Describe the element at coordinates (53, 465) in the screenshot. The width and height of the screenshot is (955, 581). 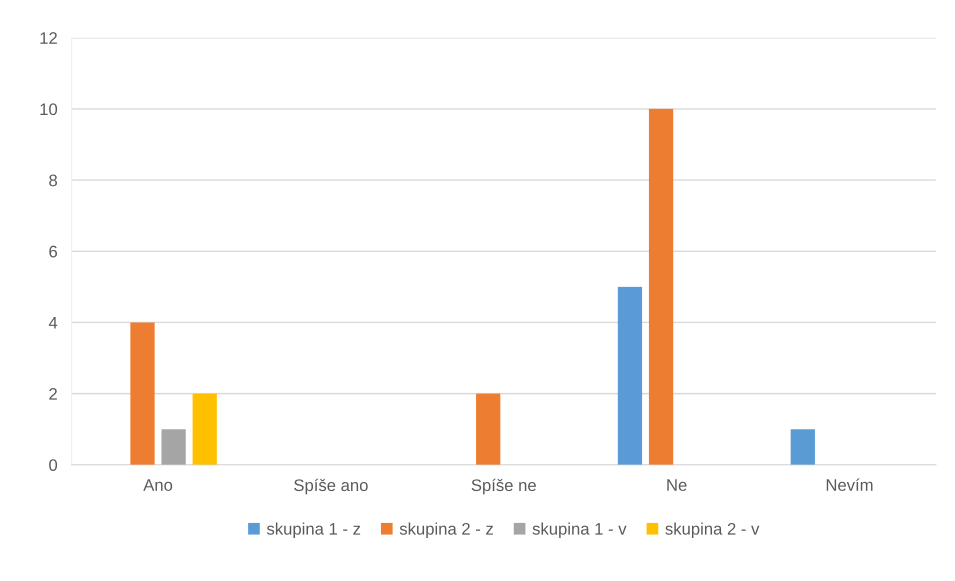
I see `y-tick-label: 0` at that location.